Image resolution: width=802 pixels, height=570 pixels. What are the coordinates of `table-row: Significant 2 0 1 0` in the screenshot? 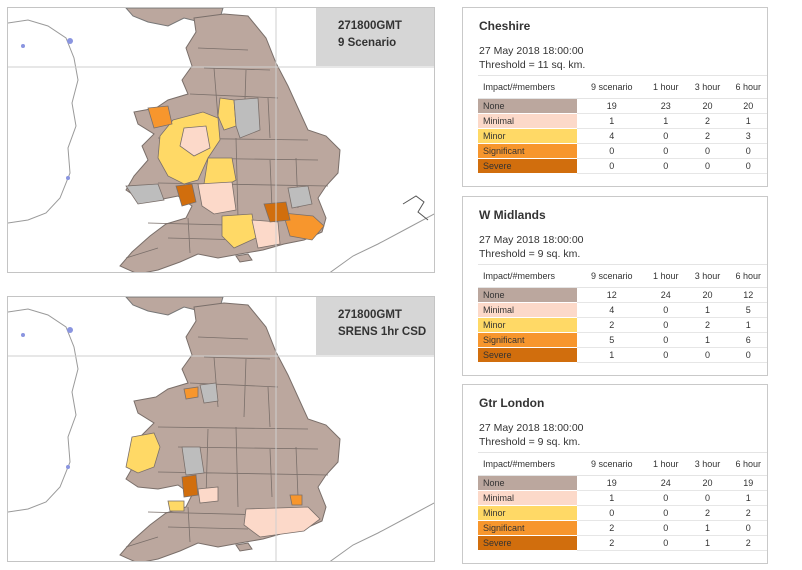 It's located at (622, 528).